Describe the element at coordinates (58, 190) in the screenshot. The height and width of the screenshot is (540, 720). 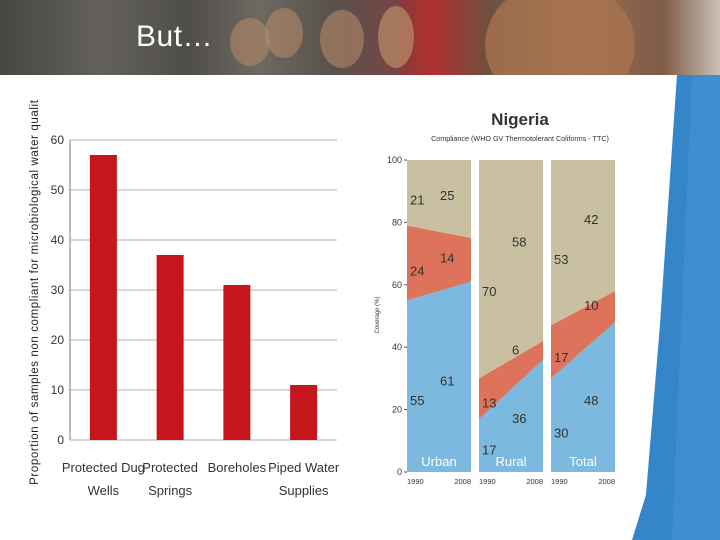
I see `bar-y-tick-label: 50` at that location.